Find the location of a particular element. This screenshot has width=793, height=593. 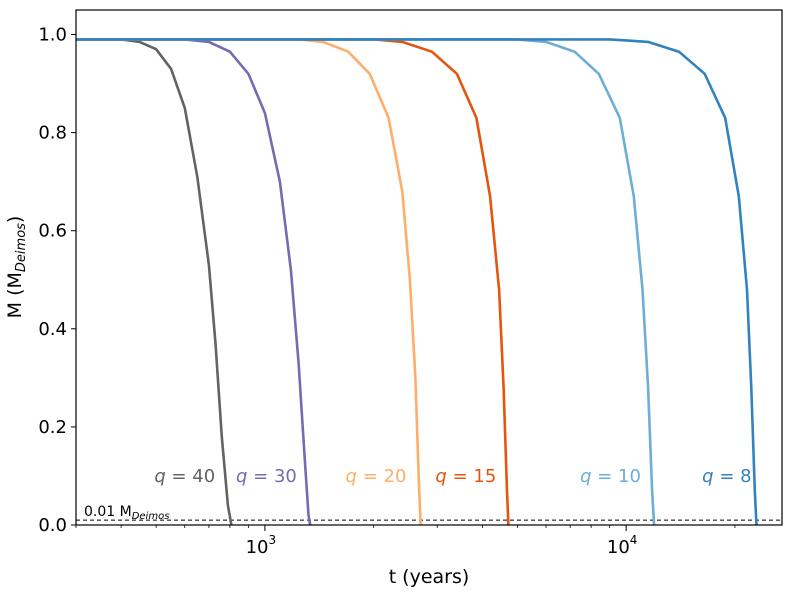

y-tick-label: 0.8 is located at coordinates (52, 133).